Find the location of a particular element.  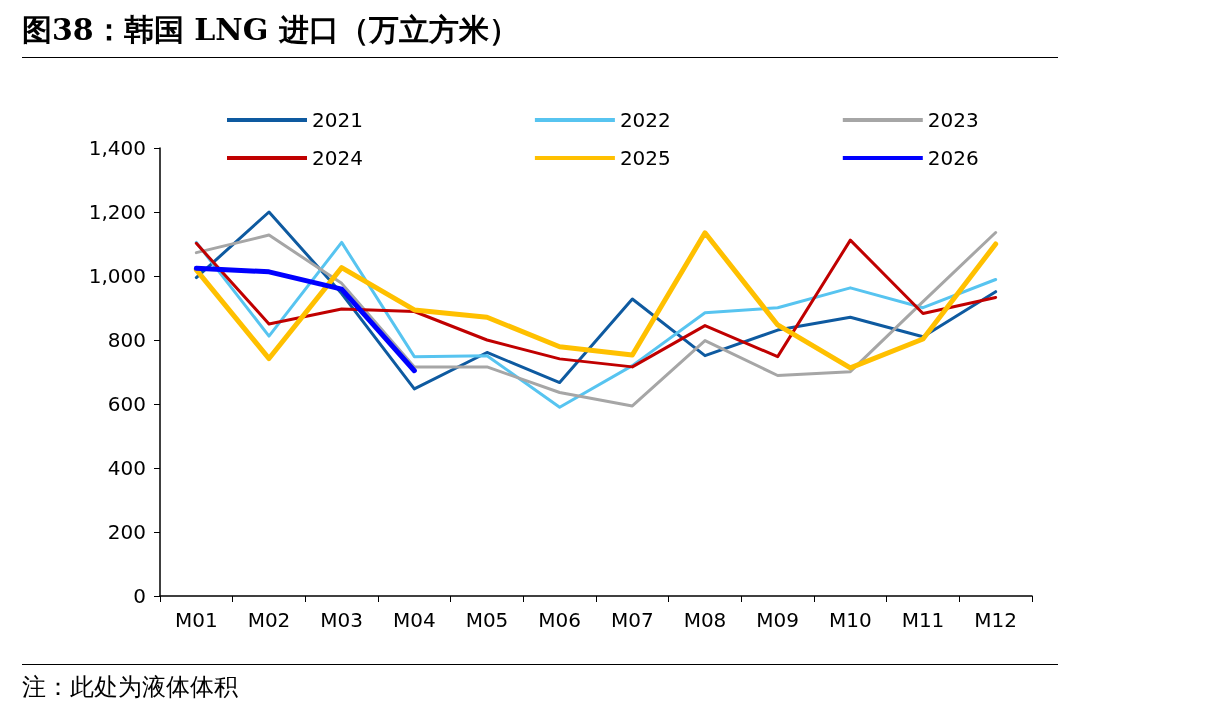

y-tick-label: 1,400 is located at coordinates (117, 148).